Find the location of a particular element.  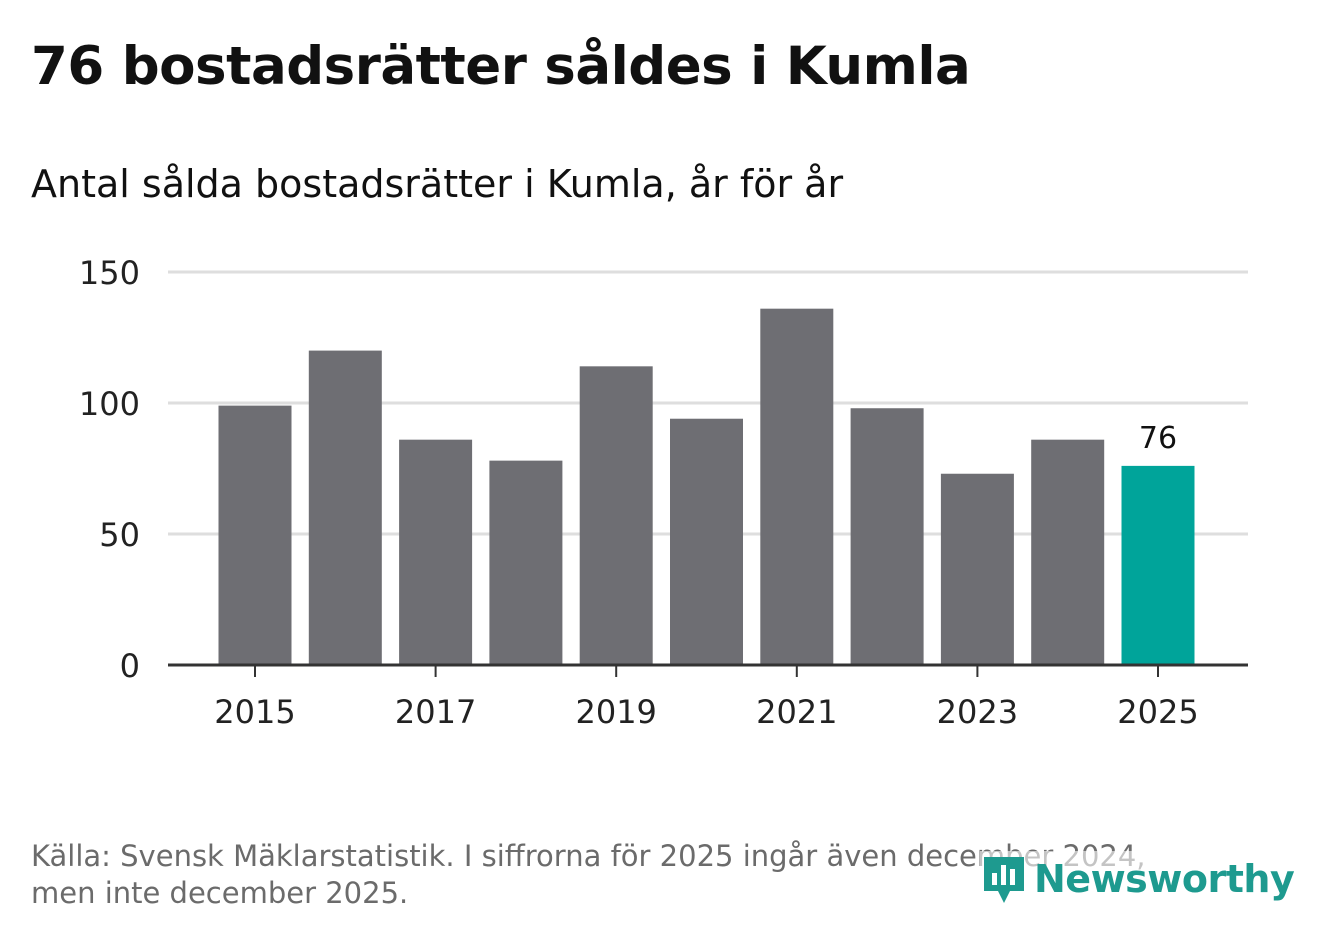

newsworthy-logo-text: Newsworthy is located at coordinates (1164, 879).